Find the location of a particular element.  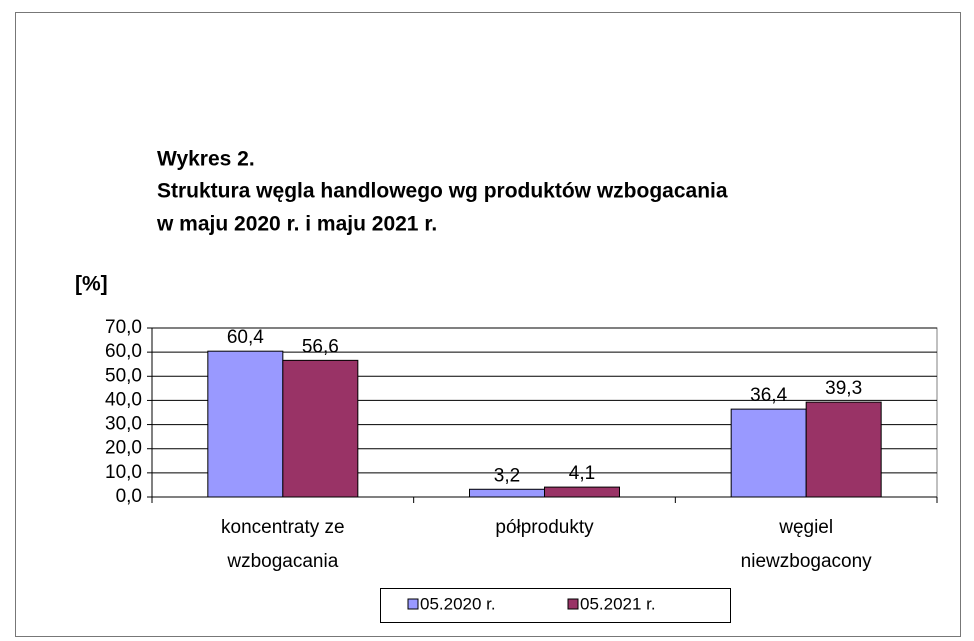

y-tick-label: 40,0 is located at coordinates (123, 399).